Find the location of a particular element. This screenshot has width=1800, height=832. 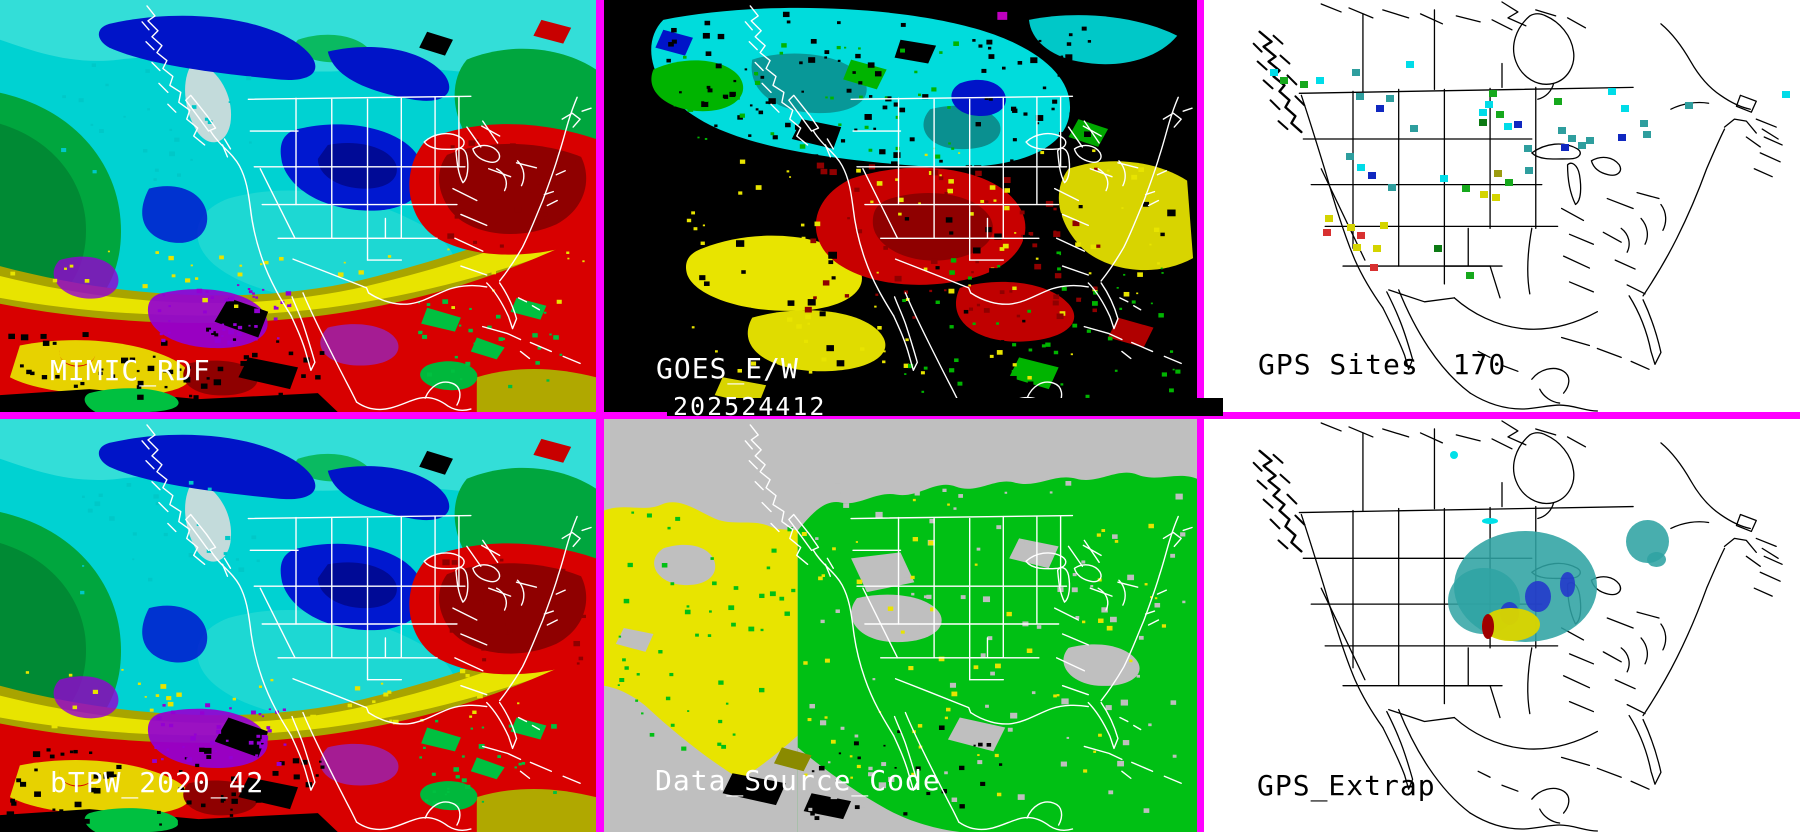

gps-sites-label-text: GPS Sites is located at coordinates (1338, 364).